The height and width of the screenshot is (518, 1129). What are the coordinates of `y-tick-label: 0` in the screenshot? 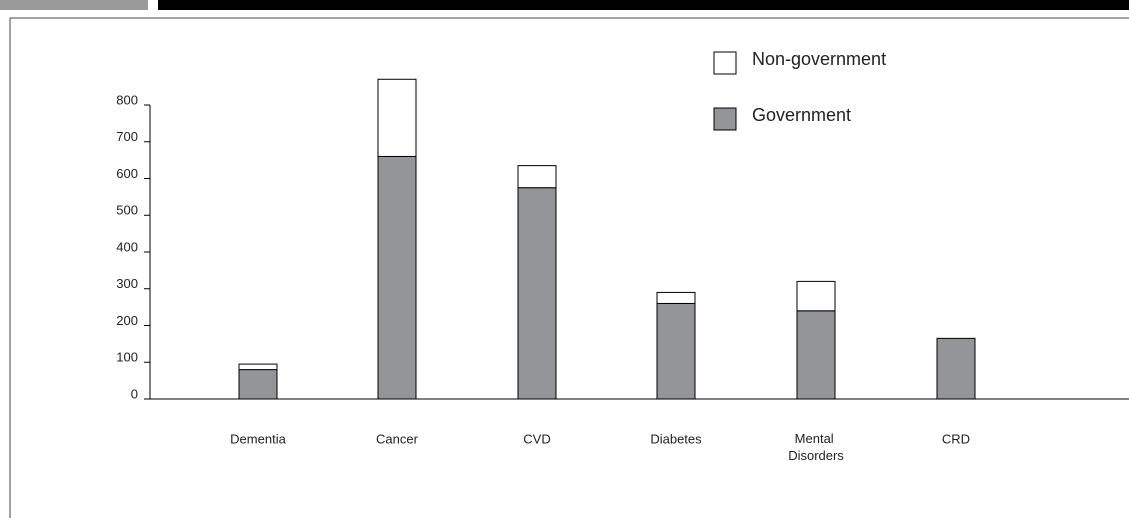 It's located at (134, 393).